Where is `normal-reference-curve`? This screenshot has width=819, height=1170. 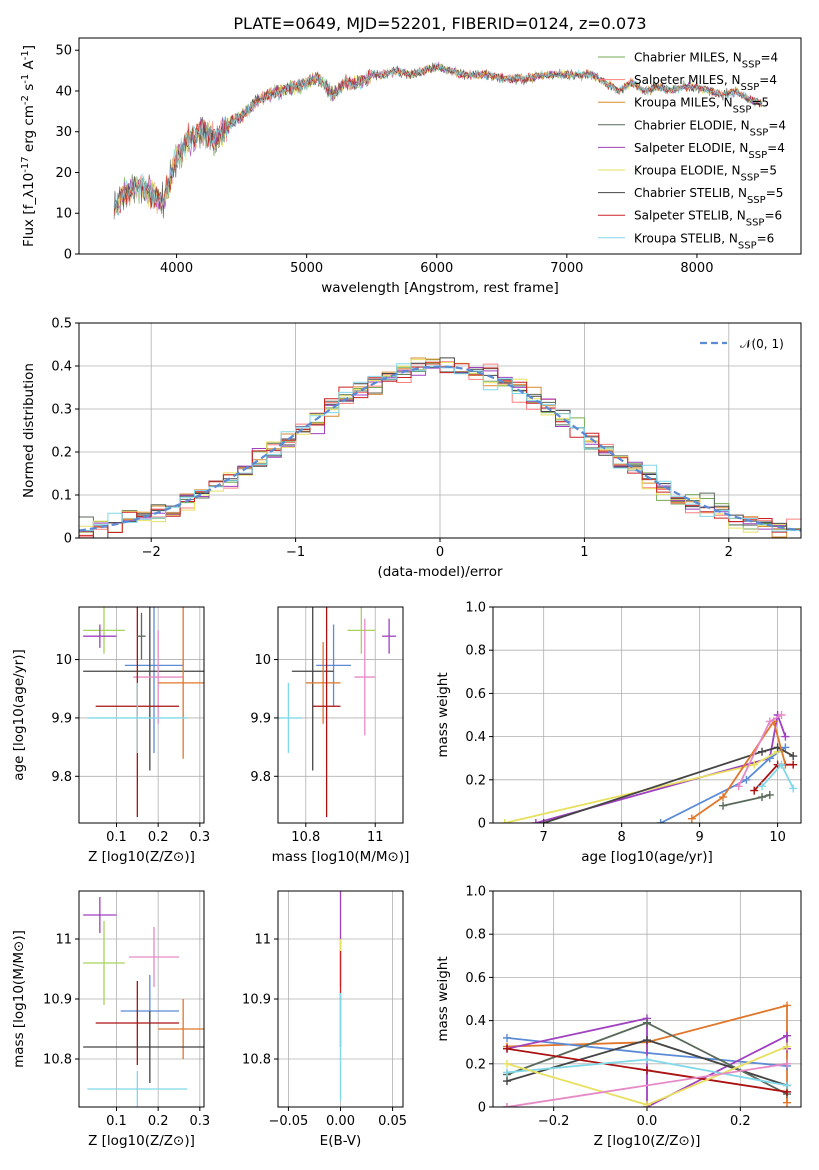
normal-reference-curve is located at coordinates (440, 448).